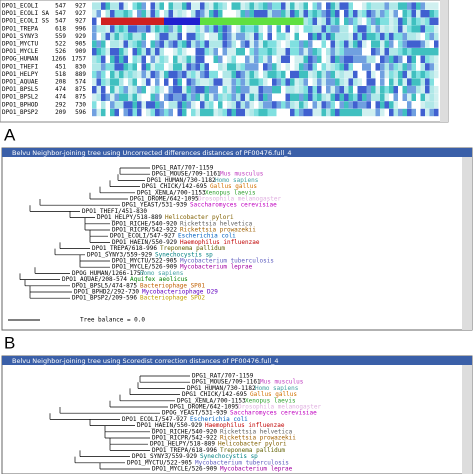  Describe the element at coordinates (144, 261) in the screenshot. I see `leaf-name: DPO1_MYCTU/522-905` at that location.